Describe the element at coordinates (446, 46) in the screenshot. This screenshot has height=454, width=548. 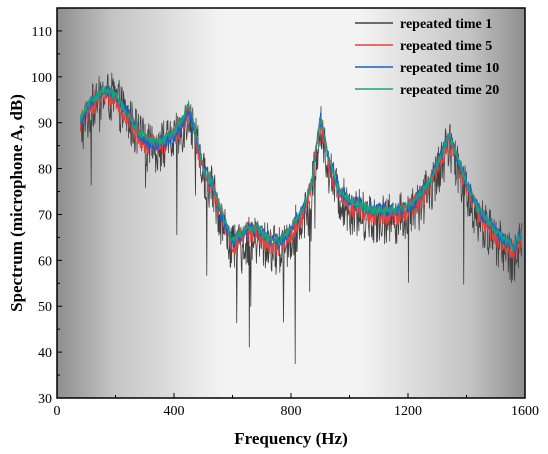
I see `legend-entry: repeated time 5` at that location.